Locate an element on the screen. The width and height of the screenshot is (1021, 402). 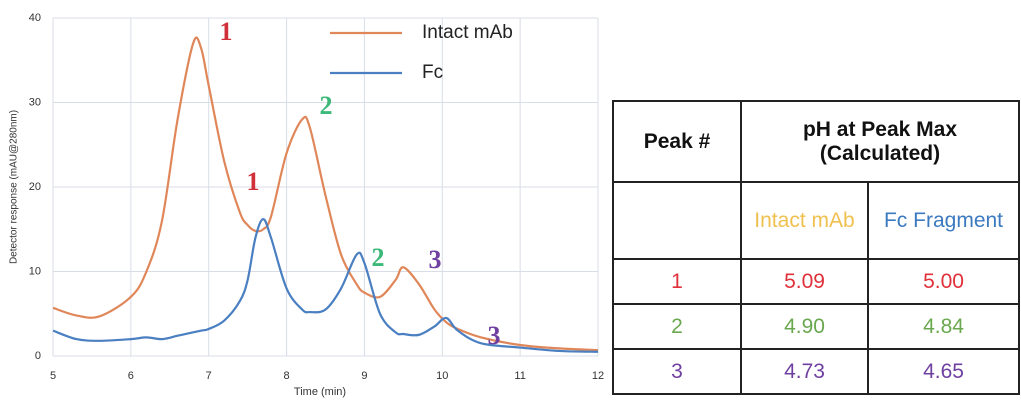
table-cell: 5.09 is located at coordinates (804, 281).